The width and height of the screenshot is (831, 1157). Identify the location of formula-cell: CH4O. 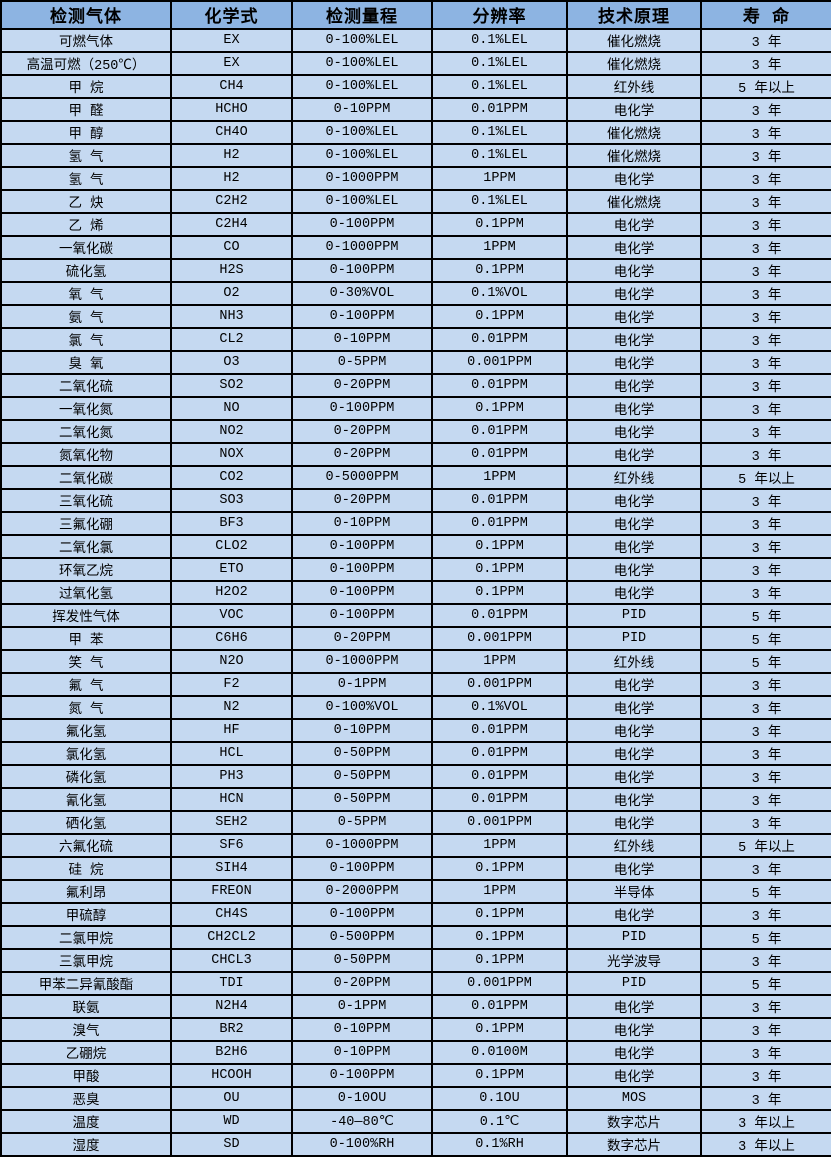
(231, 132).